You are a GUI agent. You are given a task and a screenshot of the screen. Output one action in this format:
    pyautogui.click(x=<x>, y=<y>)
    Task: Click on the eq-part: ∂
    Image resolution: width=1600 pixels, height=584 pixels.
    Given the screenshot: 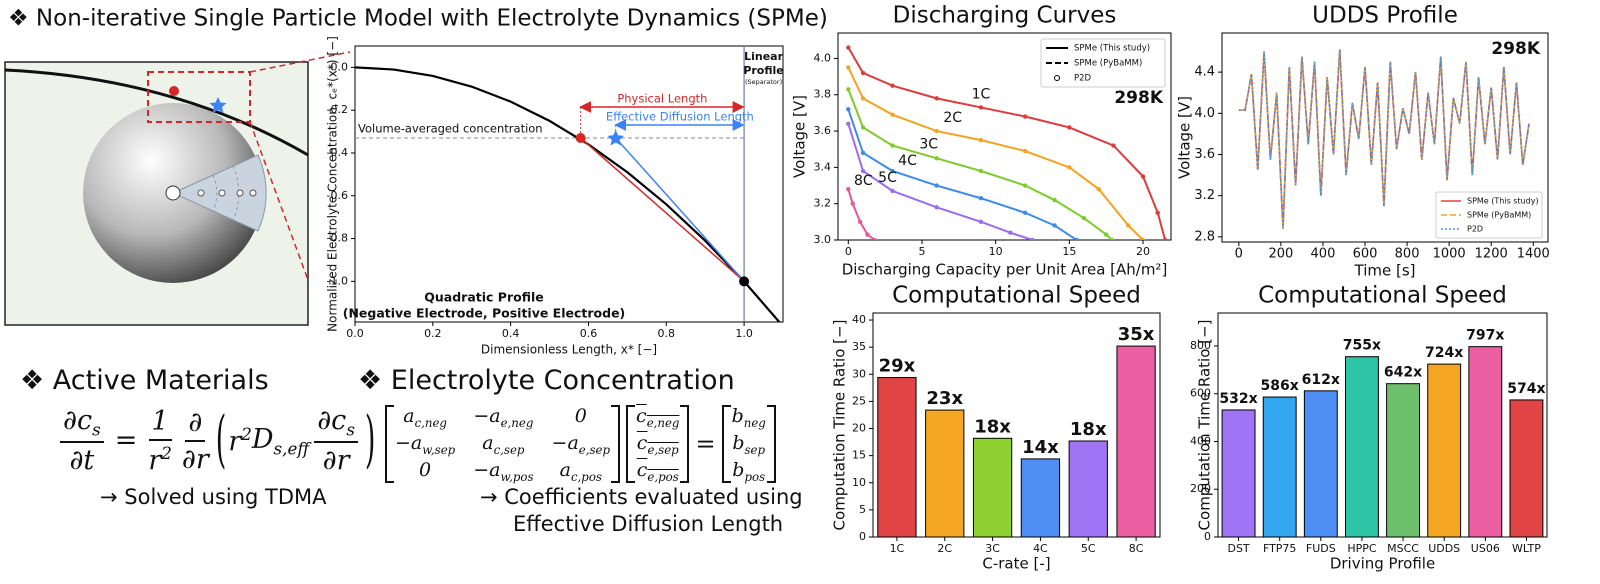 What is the action you would take?
    pyautogui.click(x=195, y=422)
    